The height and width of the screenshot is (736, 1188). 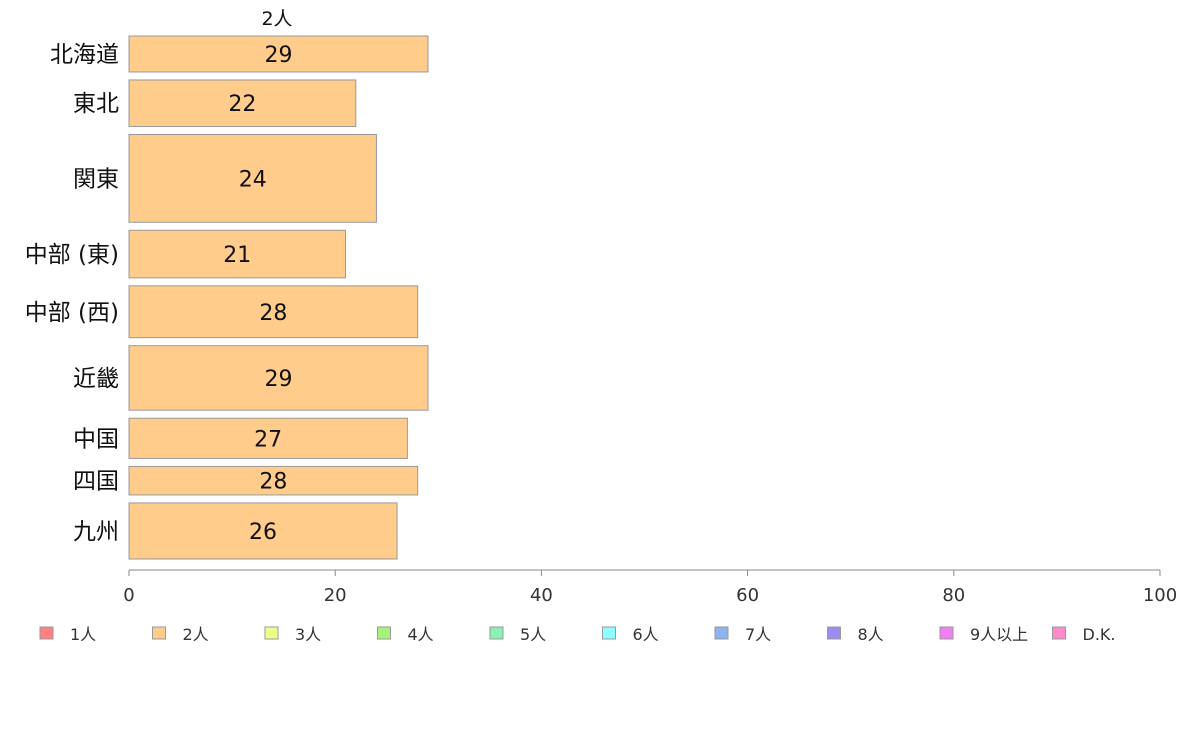 What do you see at coordinates (1099, 634) in the screenshot?
I see `legend-label: D.K.` at bounding box center [1099, 634].